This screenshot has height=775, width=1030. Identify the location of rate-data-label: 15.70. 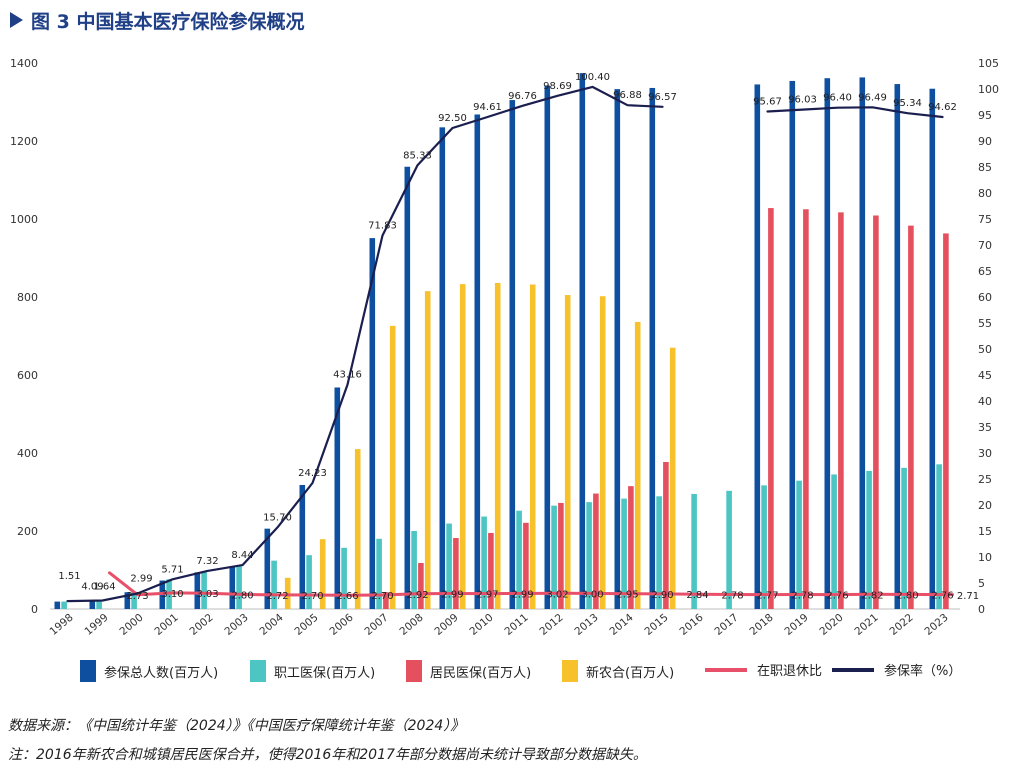
(277, 517).